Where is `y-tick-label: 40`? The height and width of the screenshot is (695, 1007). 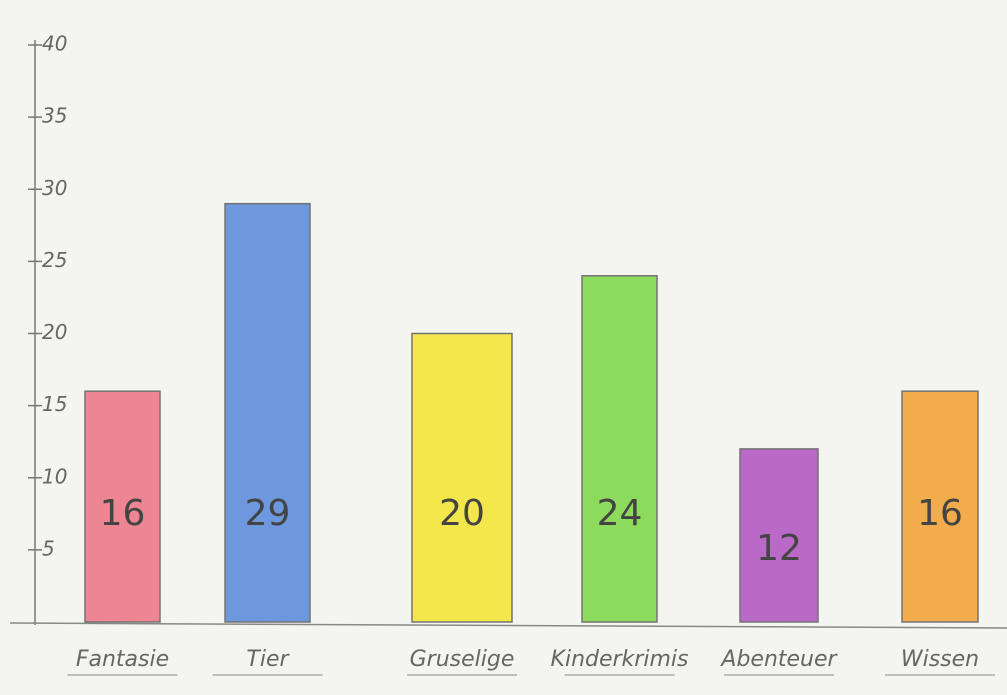 y-tick-label: 40 is located at coordinates (54, 44).